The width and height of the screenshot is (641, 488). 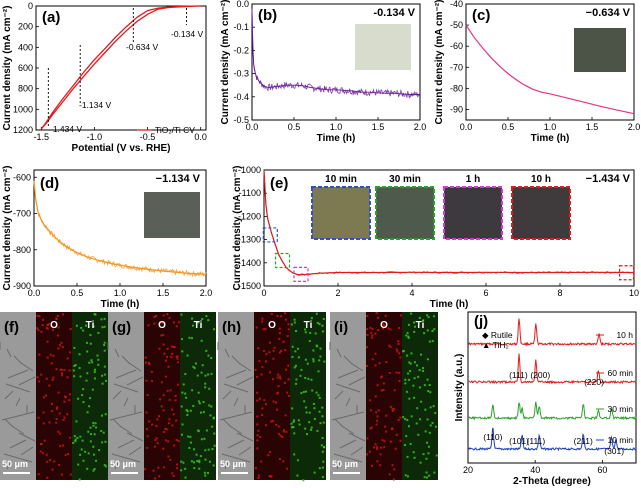 I want to click on x-tick-label: 1.5, so click(x=378, y=127).